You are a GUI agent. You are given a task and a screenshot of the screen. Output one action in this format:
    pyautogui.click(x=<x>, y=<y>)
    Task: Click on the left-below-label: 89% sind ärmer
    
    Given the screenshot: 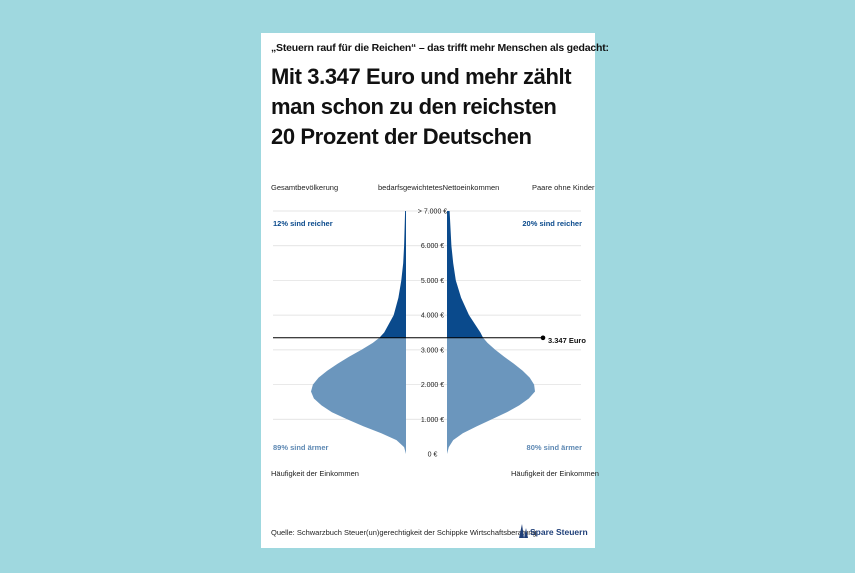 What is the action you would take?
    pyautogui.click(x=301, y=447)
    